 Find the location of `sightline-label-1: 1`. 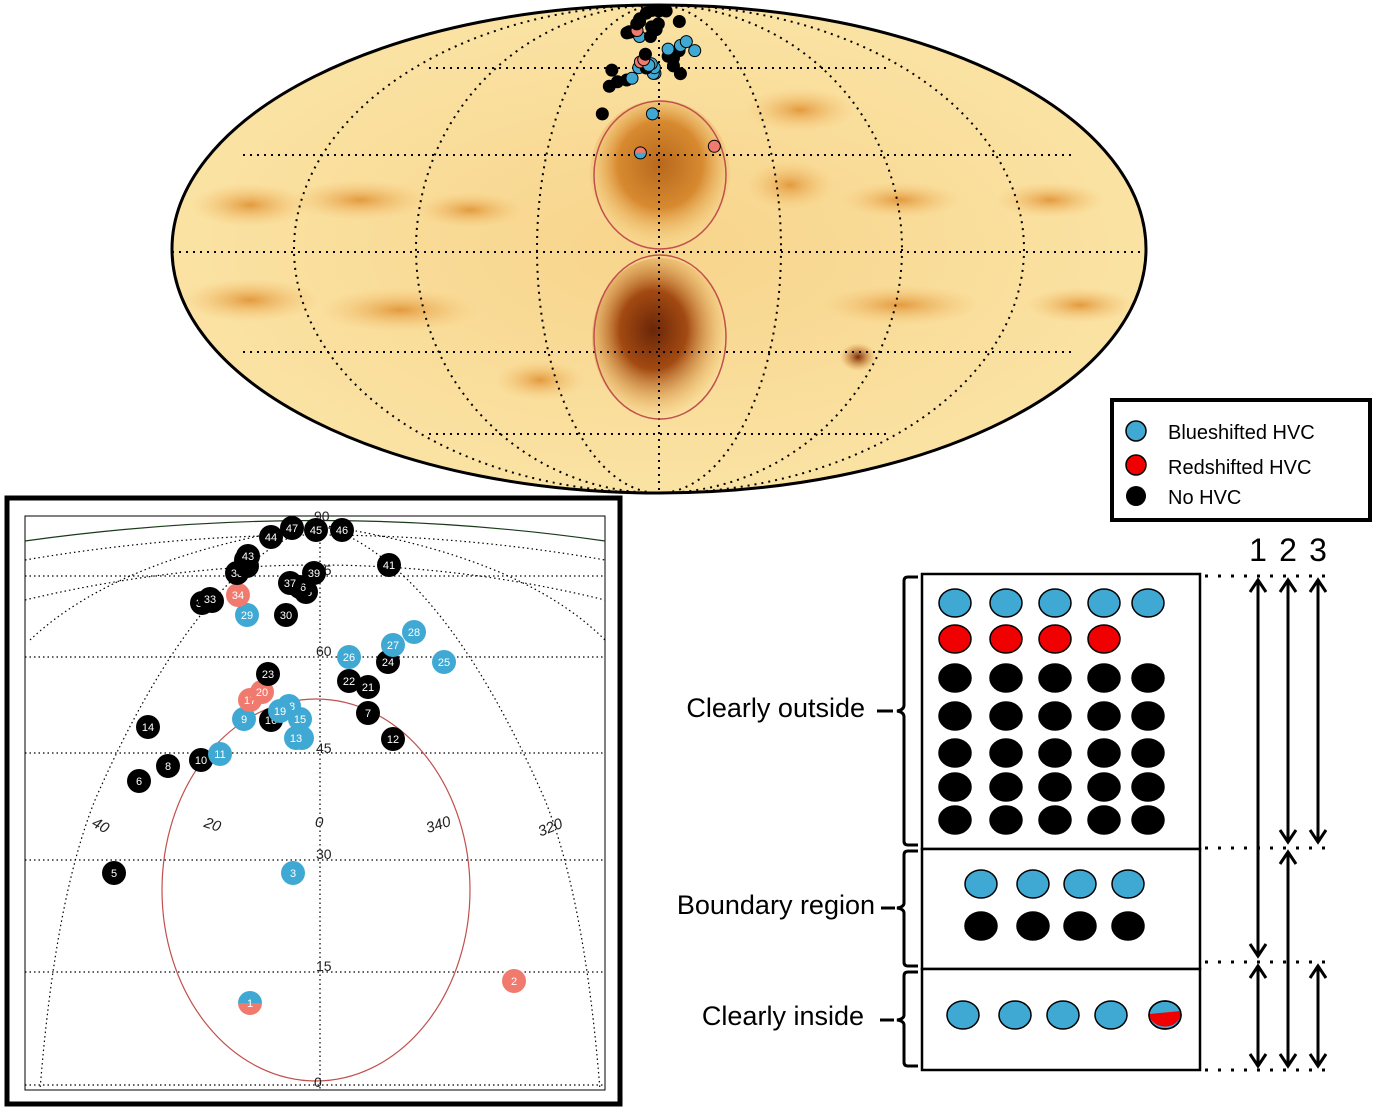

sightline-label-1: 1 is located at coordinates (250, 1004).